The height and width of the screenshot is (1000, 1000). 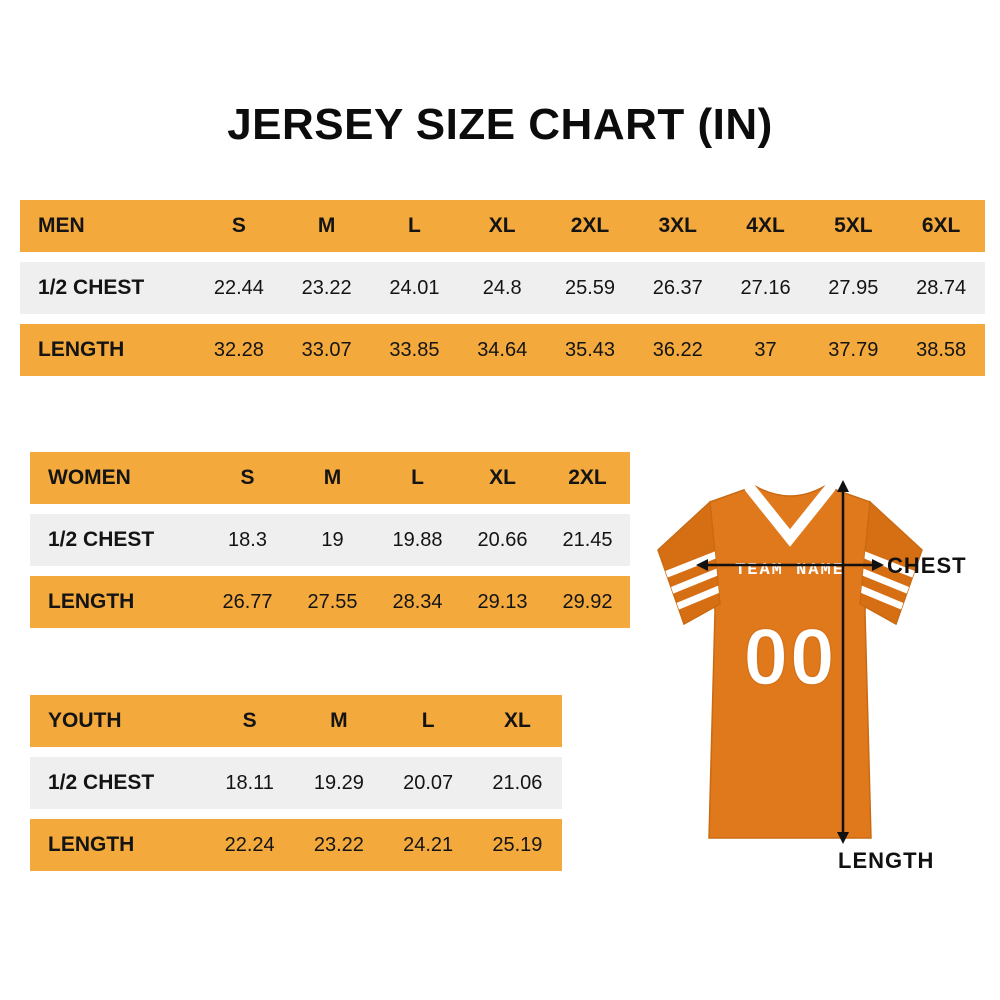 What do you see at coordinates (238, 349) in the screenshot?
I see `value-cell: 32.28` at bounding box center [238, 349].